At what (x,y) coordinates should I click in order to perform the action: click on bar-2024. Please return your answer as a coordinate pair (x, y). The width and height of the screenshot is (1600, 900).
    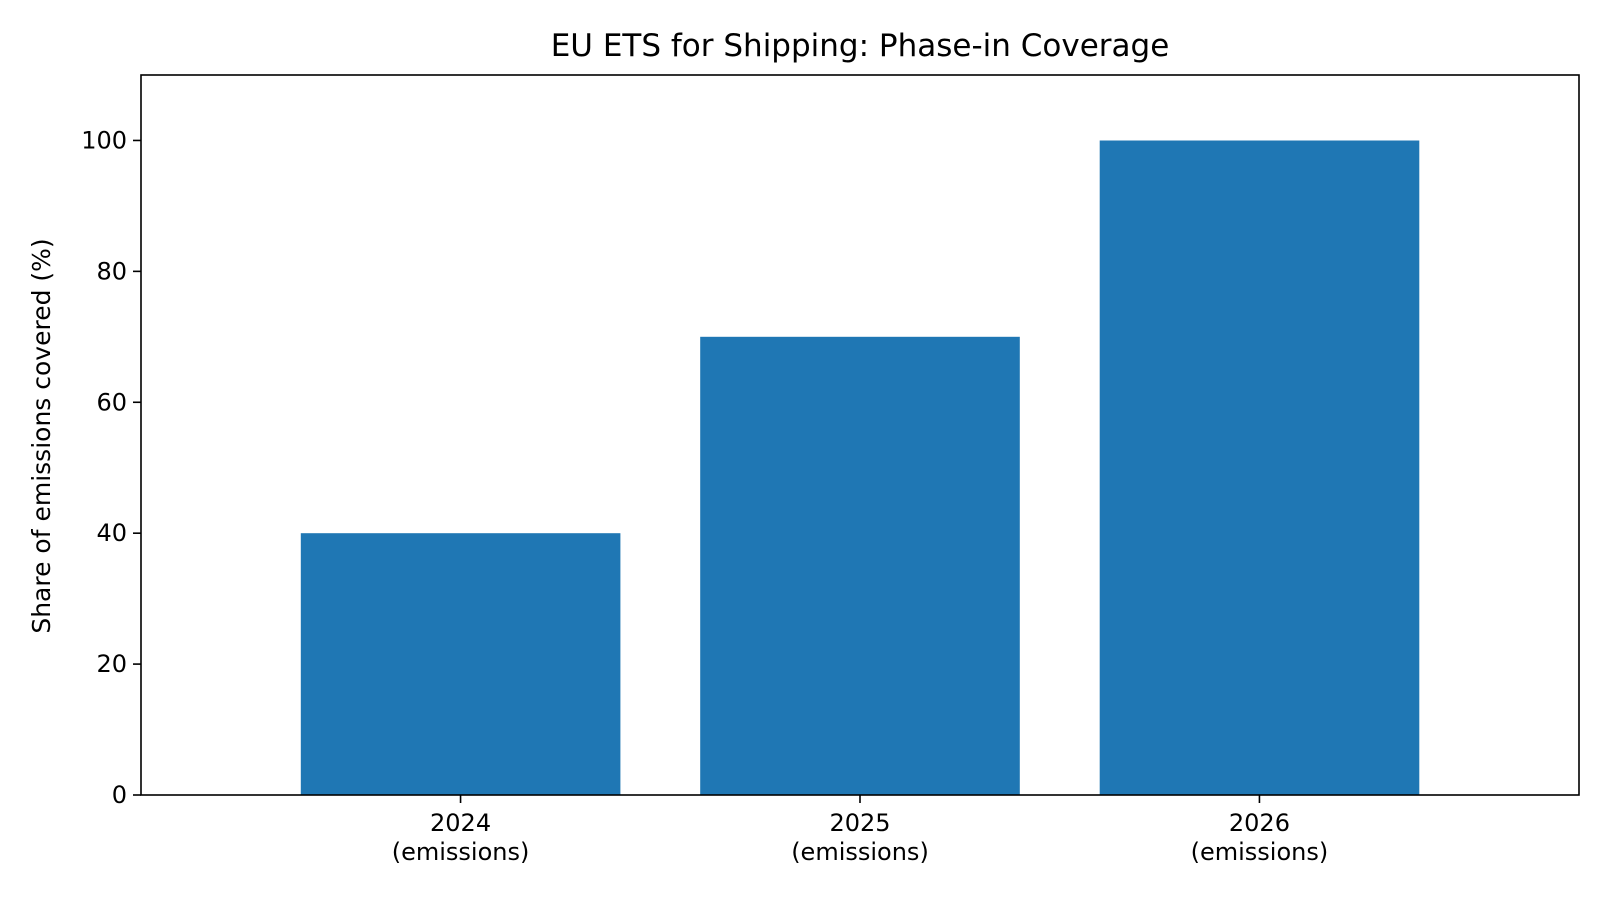
    Looking at the image, I should click on (460, 664).